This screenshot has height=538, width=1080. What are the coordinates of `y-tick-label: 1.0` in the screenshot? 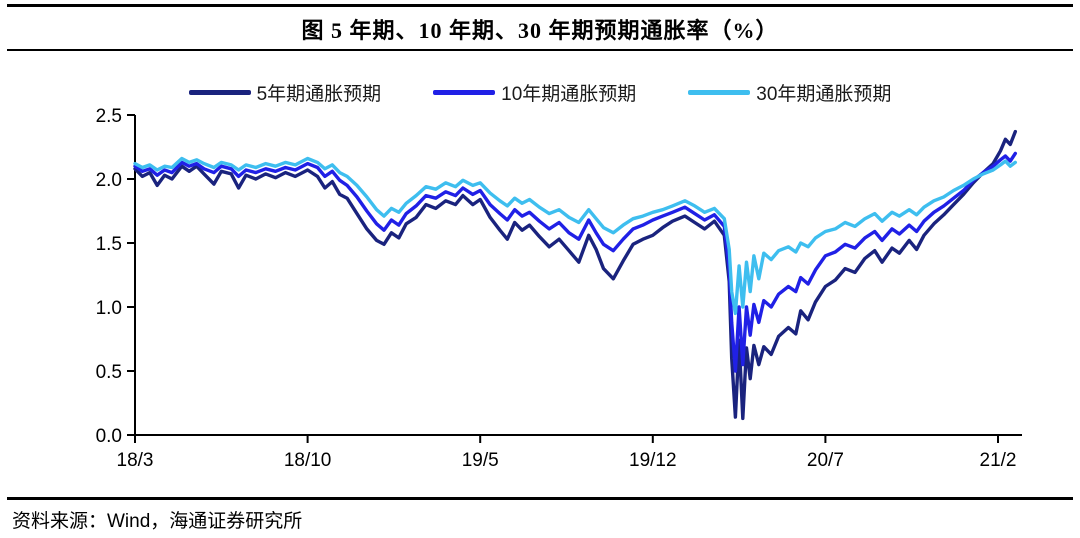 It's located at (109, 308).